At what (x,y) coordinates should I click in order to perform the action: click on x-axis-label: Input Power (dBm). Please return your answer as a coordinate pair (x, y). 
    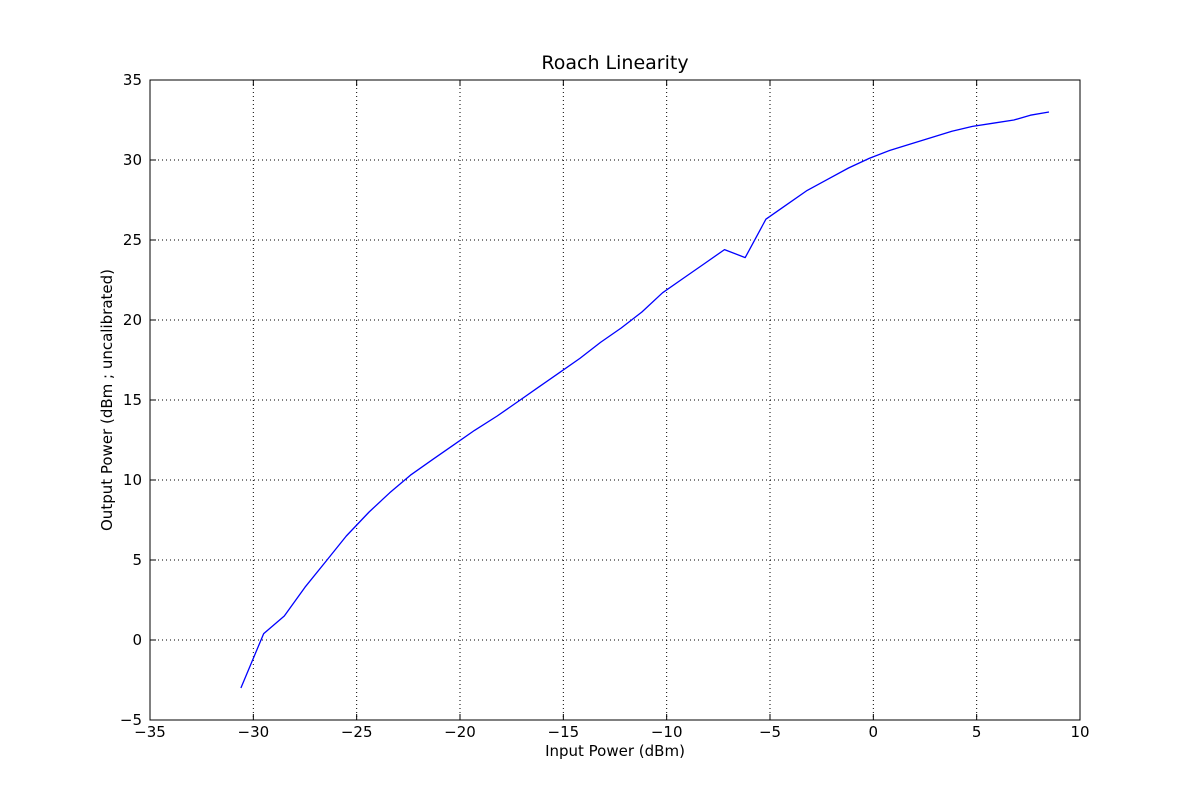
    Looking at the image, I should click on (615, 751).